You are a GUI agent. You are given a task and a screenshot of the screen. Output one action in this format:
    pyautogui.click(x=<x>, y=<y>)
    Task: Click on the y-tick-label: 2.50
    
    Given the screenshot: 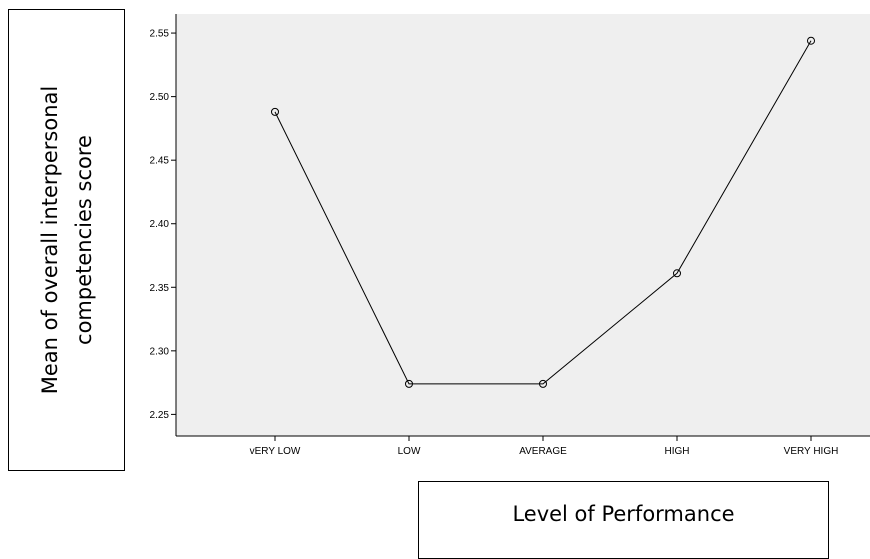 What is the action you would take?
    pyautogui.click(x=160, y=97)
    